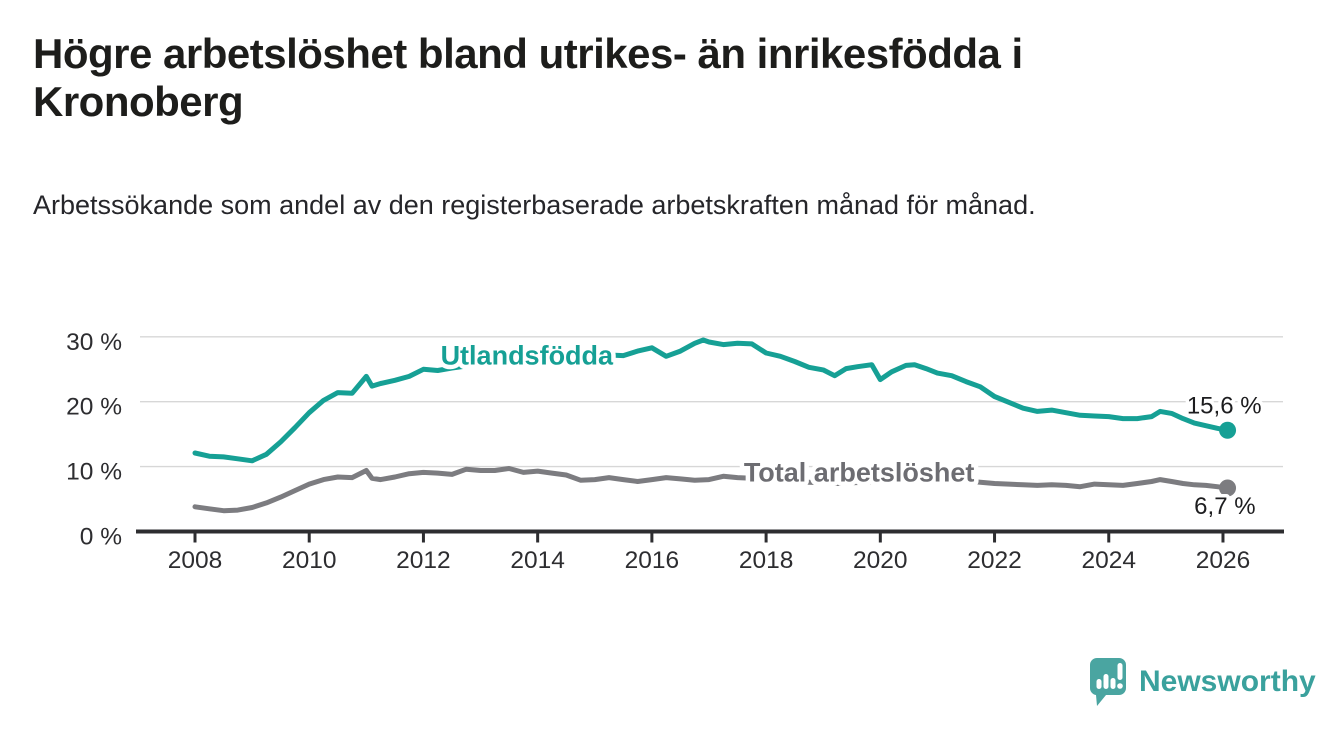  I want to click on x-axis-tick-label-2012: 2012, so click(423, 560).